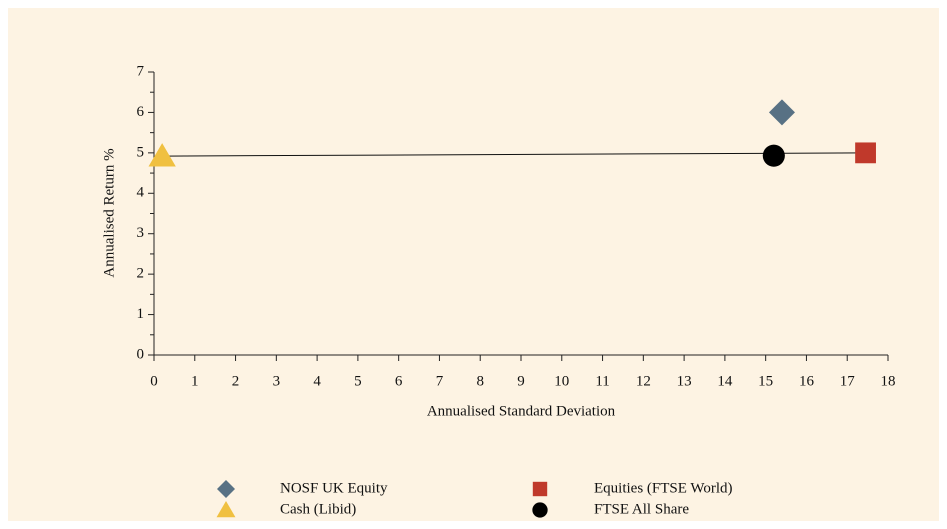 The image size is (947, 529). What do you see at coordinates (399, 381) in the screenshot?
I see `x-tick-label: 6` at bounding box center [399, 381].